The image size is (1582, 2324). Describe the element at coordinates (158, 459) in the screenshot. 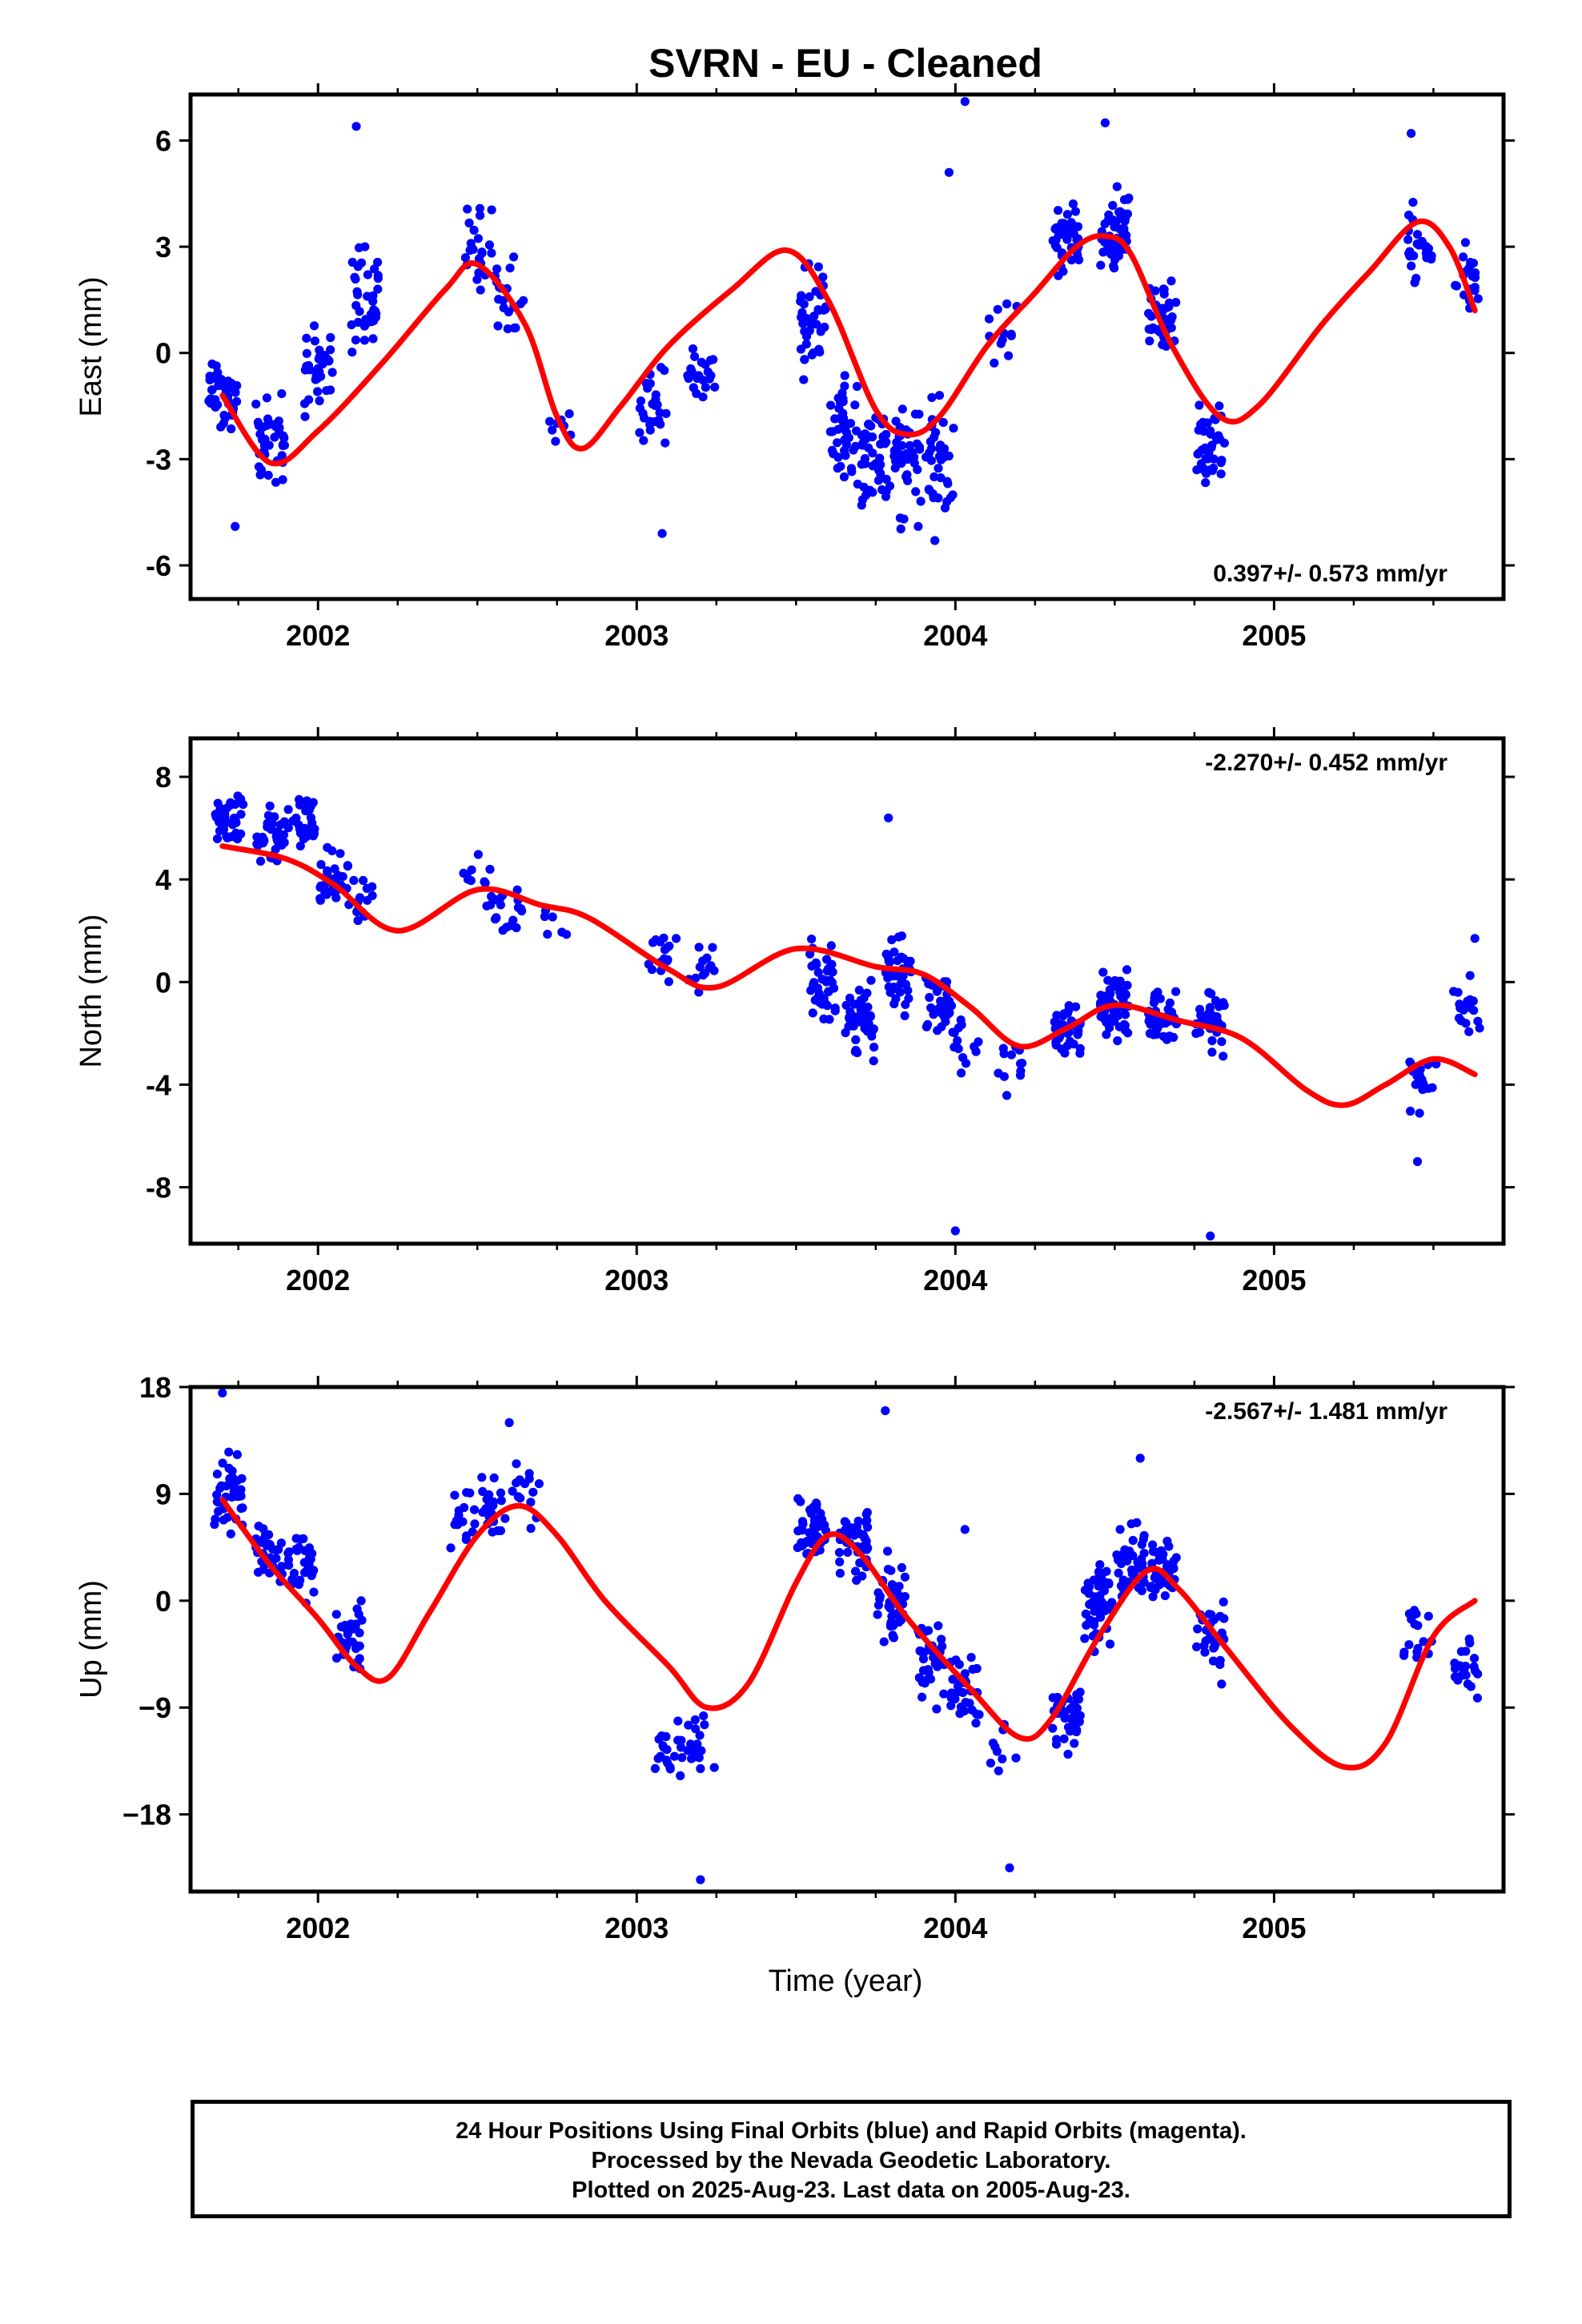

I see `east-y-tick-label: -3` at that location.